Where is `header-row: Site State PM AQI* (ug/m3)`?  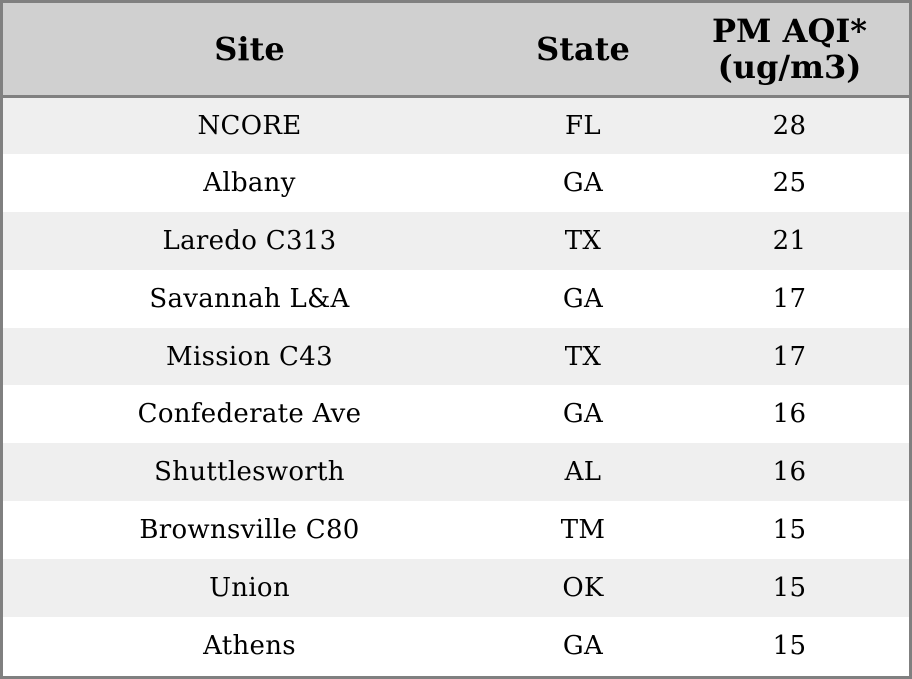 header-row: Site State PM AQI* (ug/m3) is located at coordinates (456, 50).